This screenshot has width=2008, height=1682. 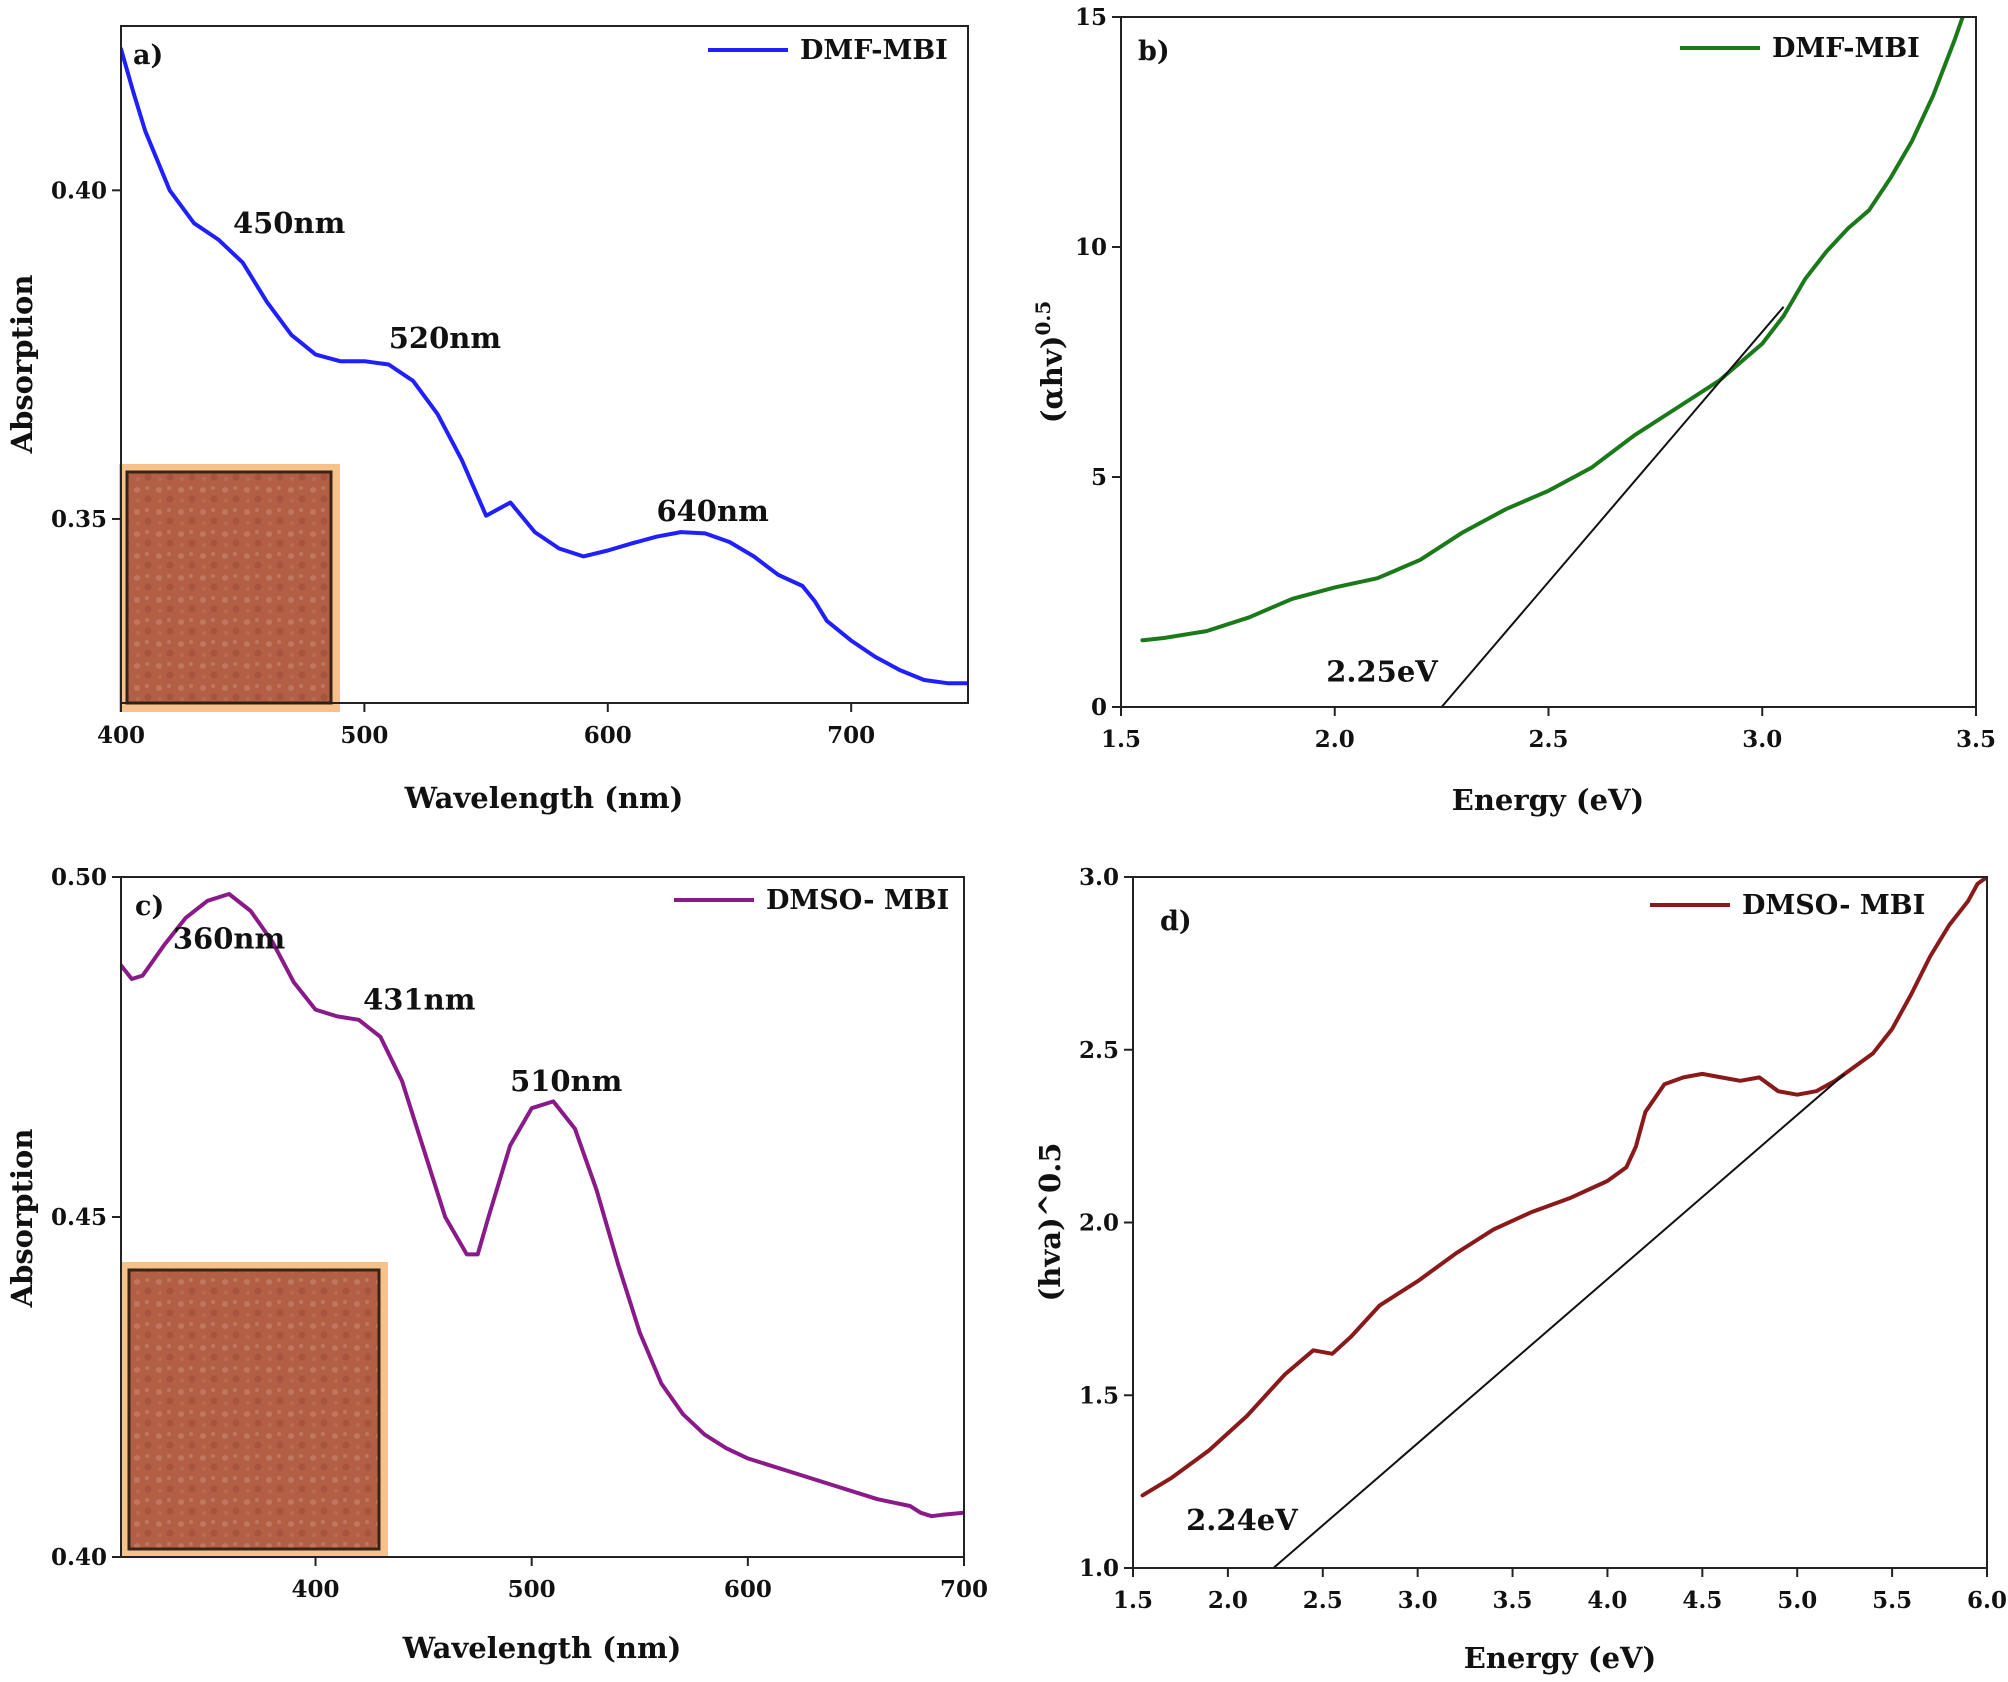 What do you see at coordinates (1418, 1600) in the screenshot?
I see `x-tick-label-d-3: 3.0` at bounding box center [1418, 1600].